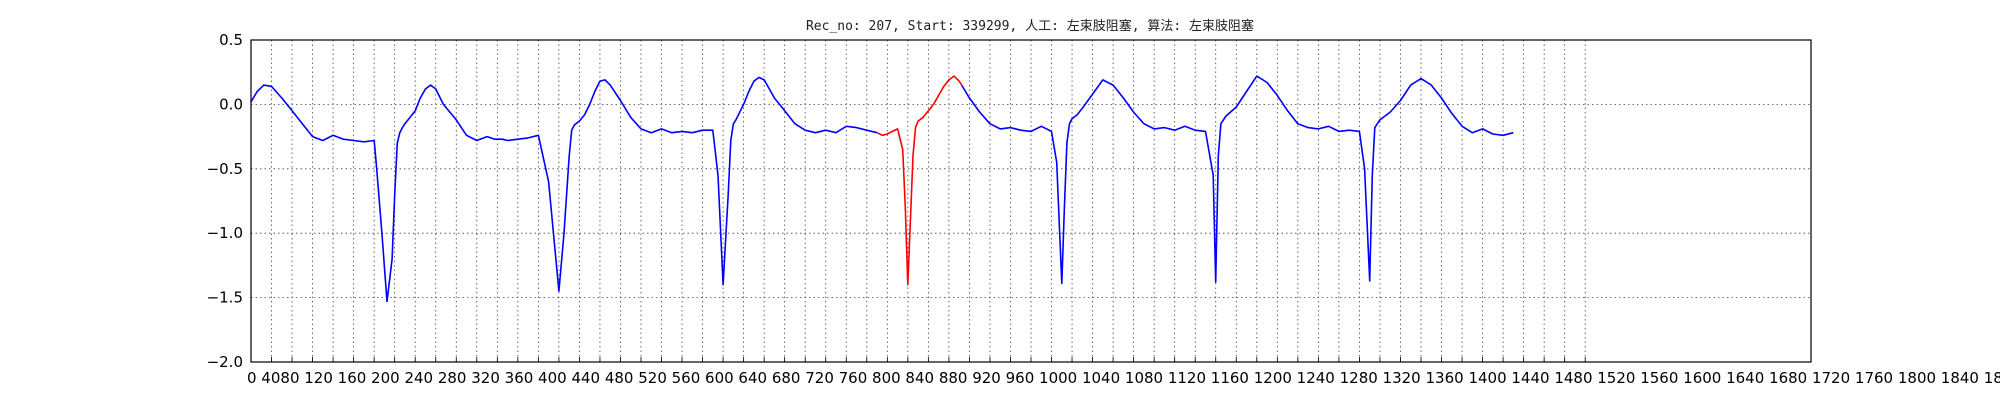  What do you see at coordinates (225, 201) in the screenshot?
I see `y-axis: 0.5 0.0 −0.5 −1.0 −1.5 −2.0` at bounding box center [225, 201].